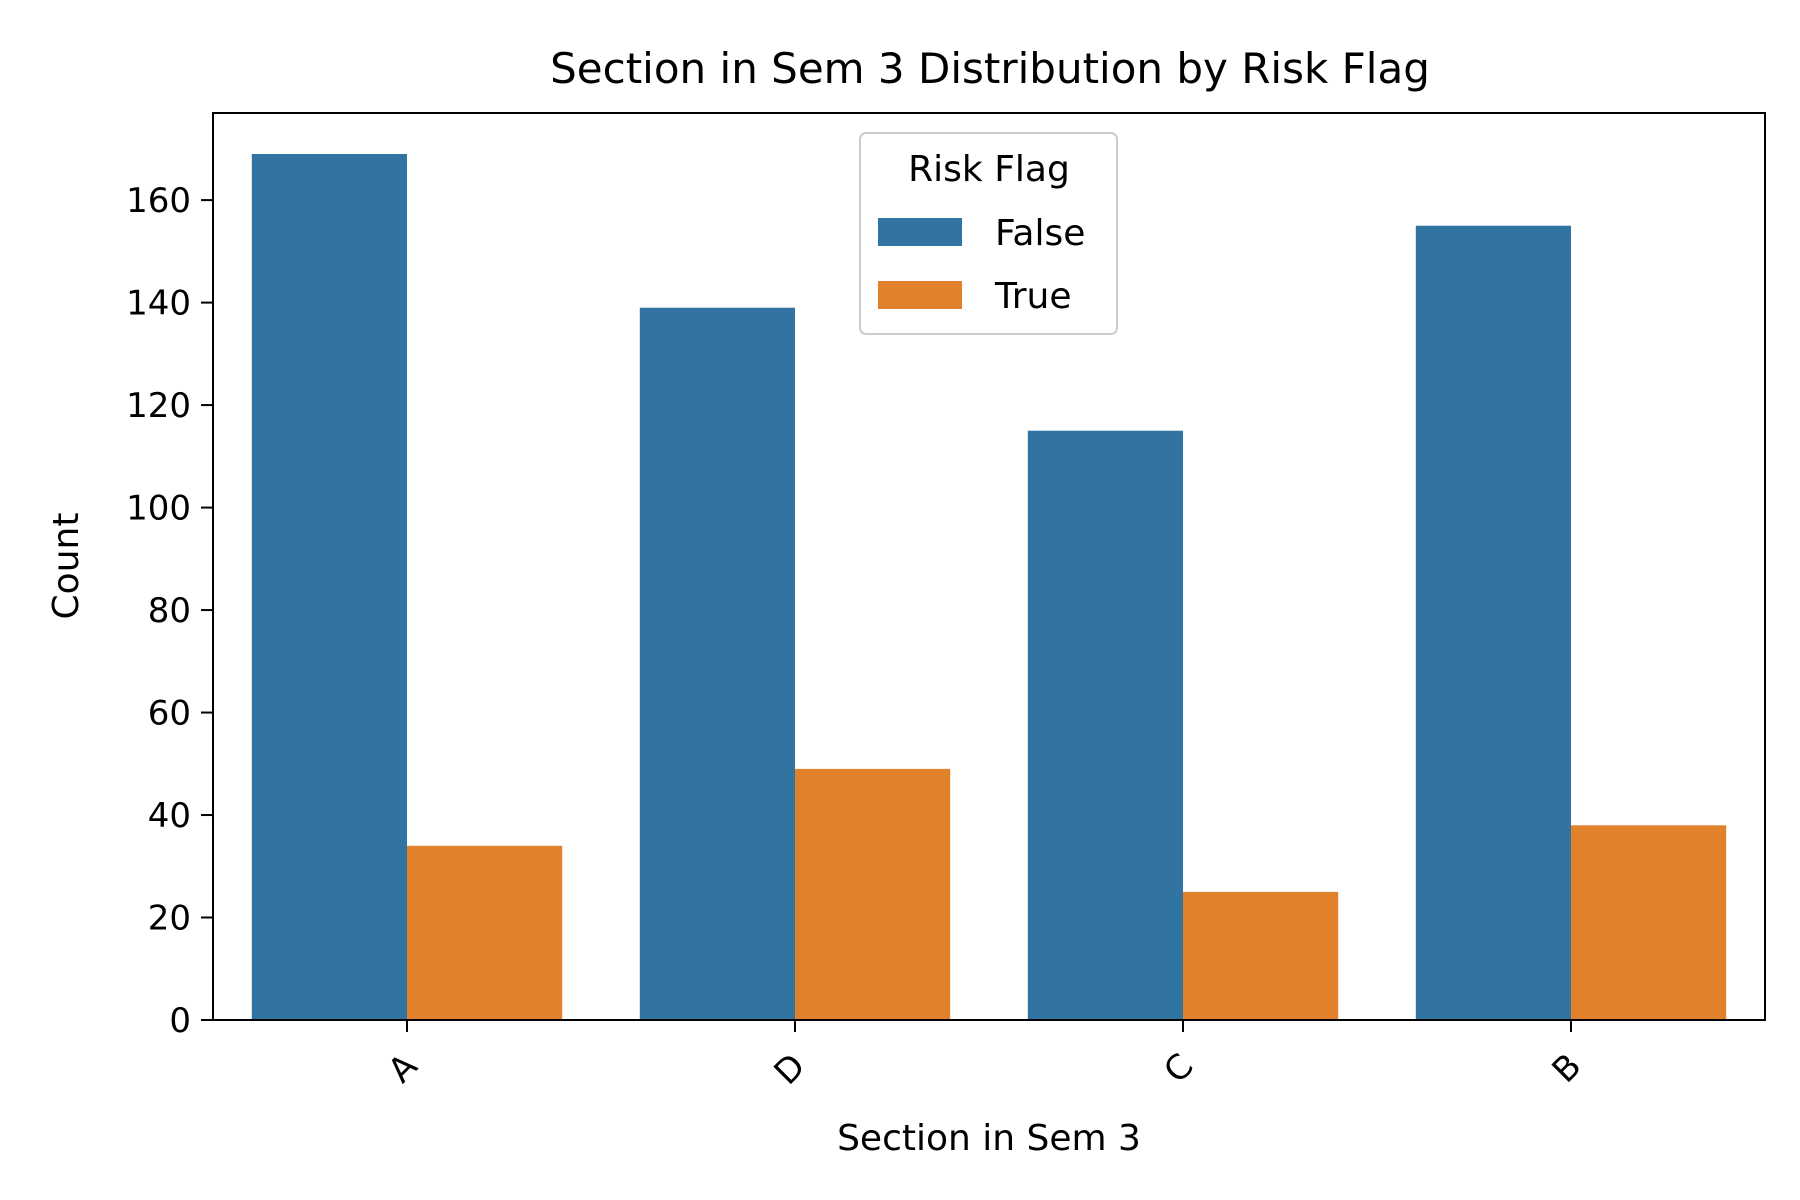  I want to click on bar-d-true, so click(873, 894).